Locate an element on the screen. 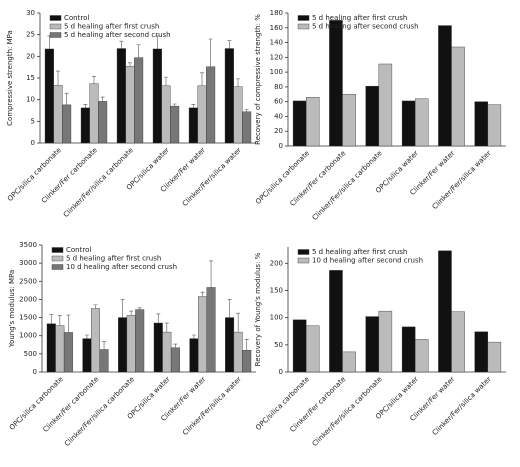  y-tick-label: 40 is located at coordinates (278, 116).